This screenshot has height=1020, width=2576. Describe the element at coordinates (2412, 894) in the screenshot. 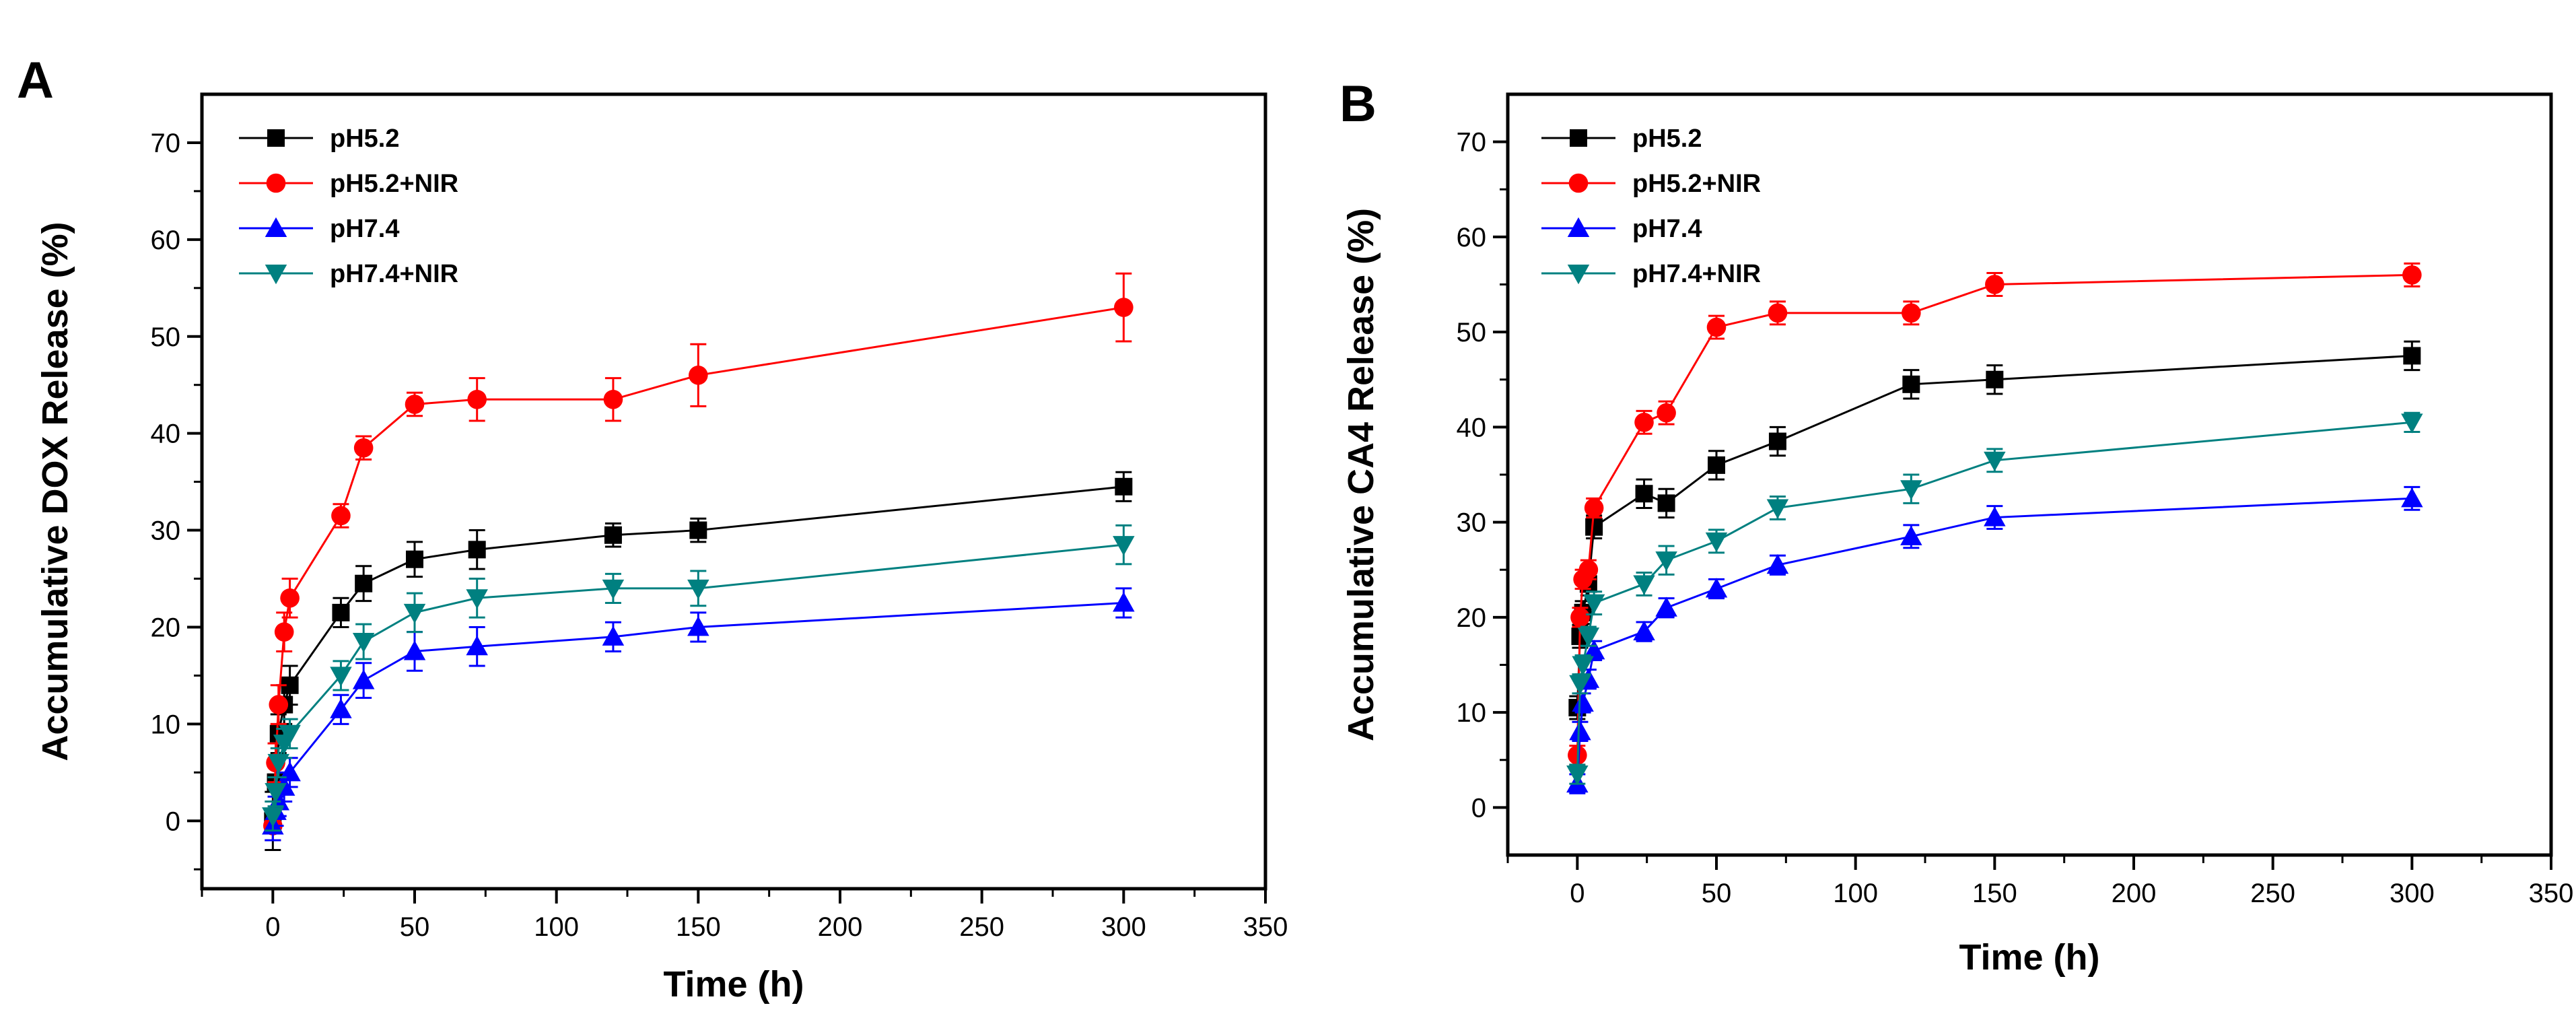

I see `panel-b-x-tick-label: 300` at that location.